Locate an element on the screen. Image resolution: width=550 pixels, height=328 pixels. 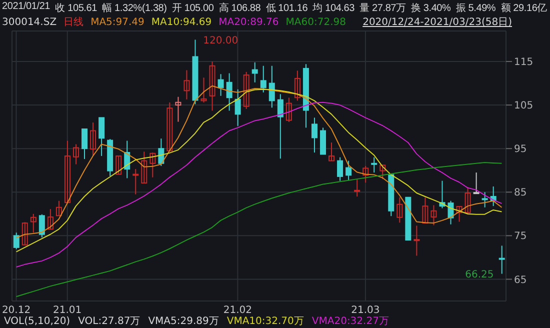
text: VMA20:32.27万 is located at coordinates (350, 322).